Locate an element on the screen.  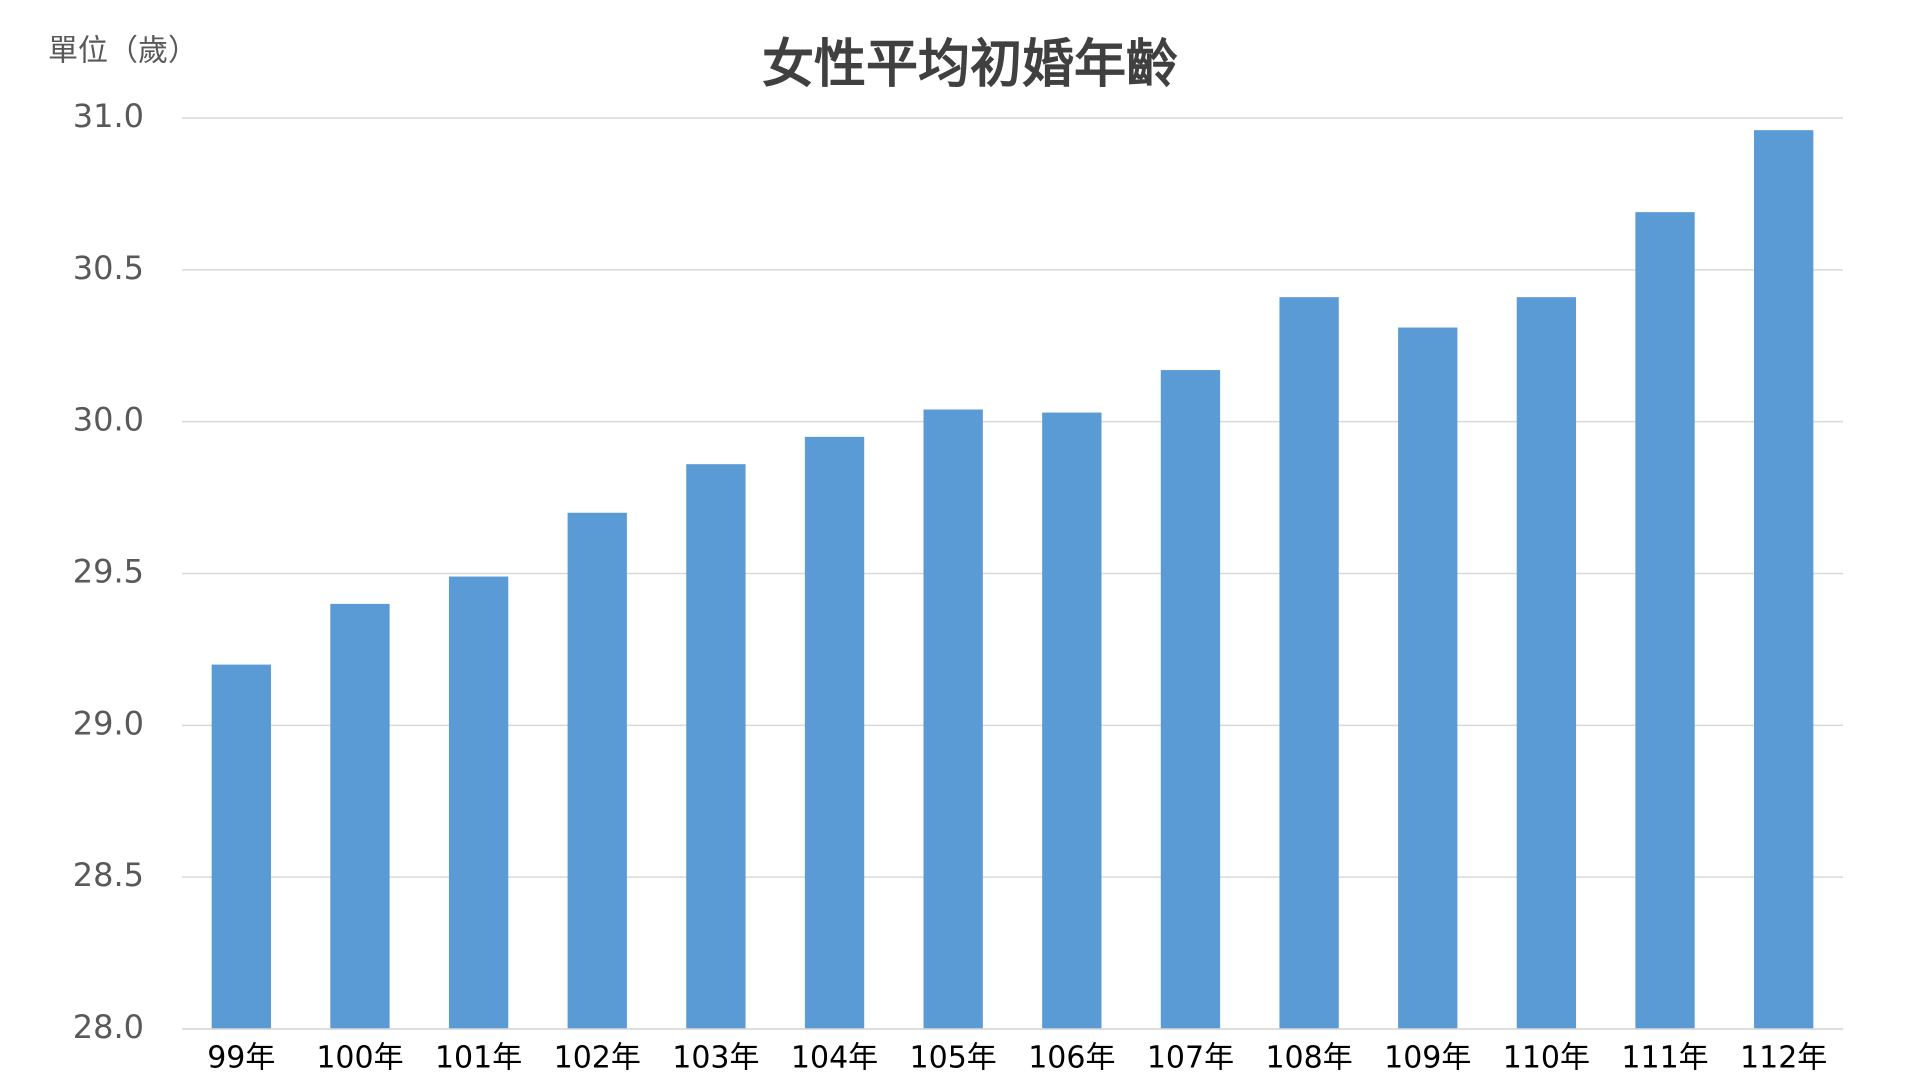
y-tick-label: 29.5 is located at coordinates (108, 572).